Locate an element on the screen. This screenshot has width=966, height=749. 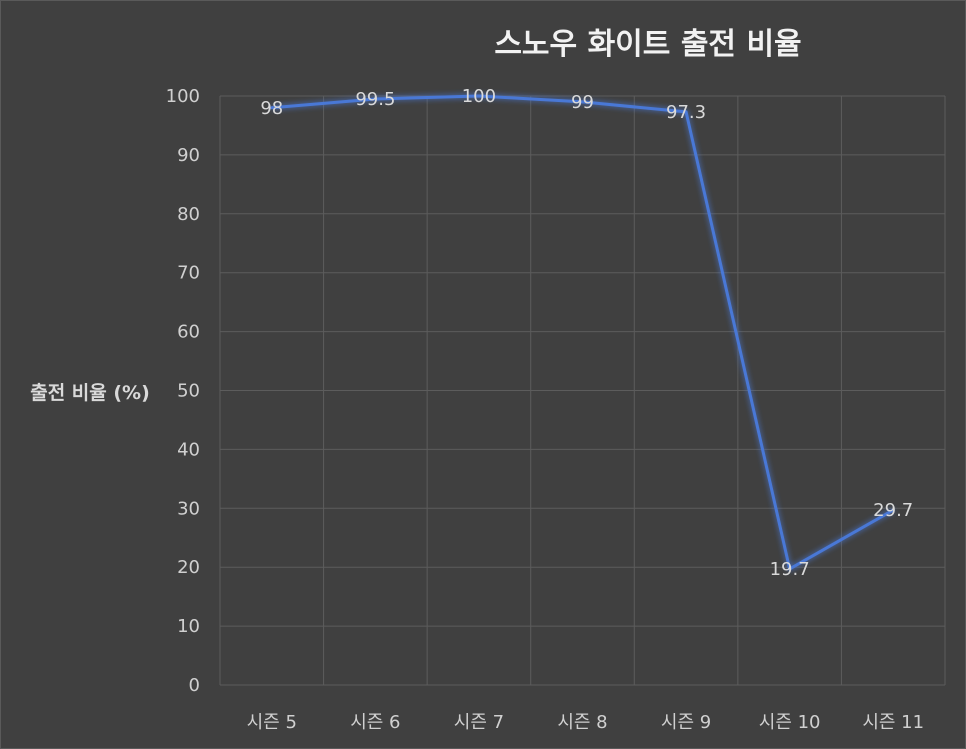
y-tick-label: 0 is located at coordinates (194, 685).